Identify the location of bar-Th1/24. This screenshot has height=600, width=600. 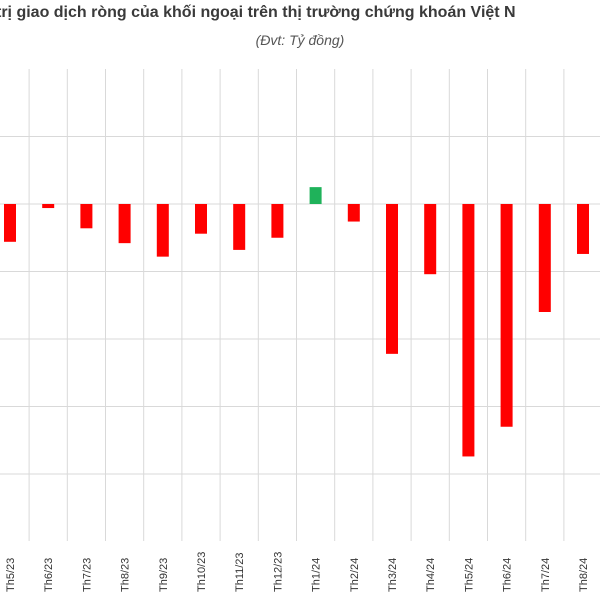
(315, 195).